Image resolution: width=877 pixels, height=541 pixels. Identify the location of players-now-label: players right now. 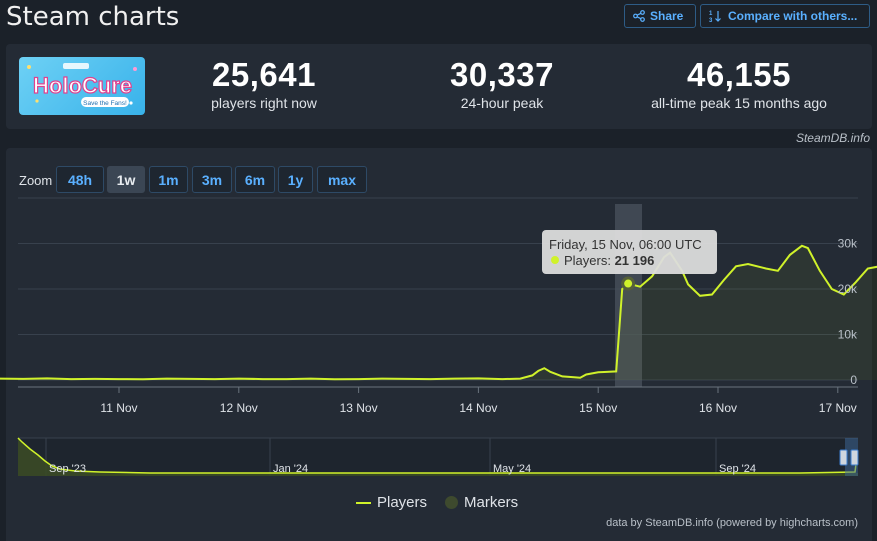
(264, 103).